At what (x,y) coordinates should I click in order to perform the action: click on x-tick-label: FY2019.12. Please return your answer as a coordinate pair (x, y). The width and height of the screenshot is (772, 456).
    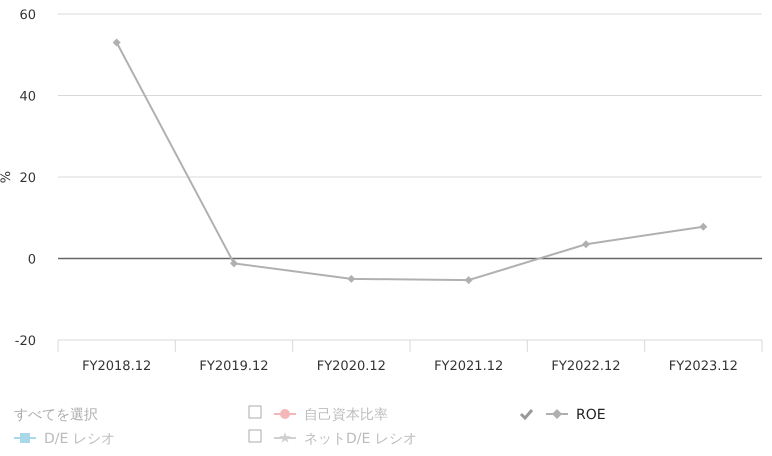
    Looking at the image, I should click on (234, 366).